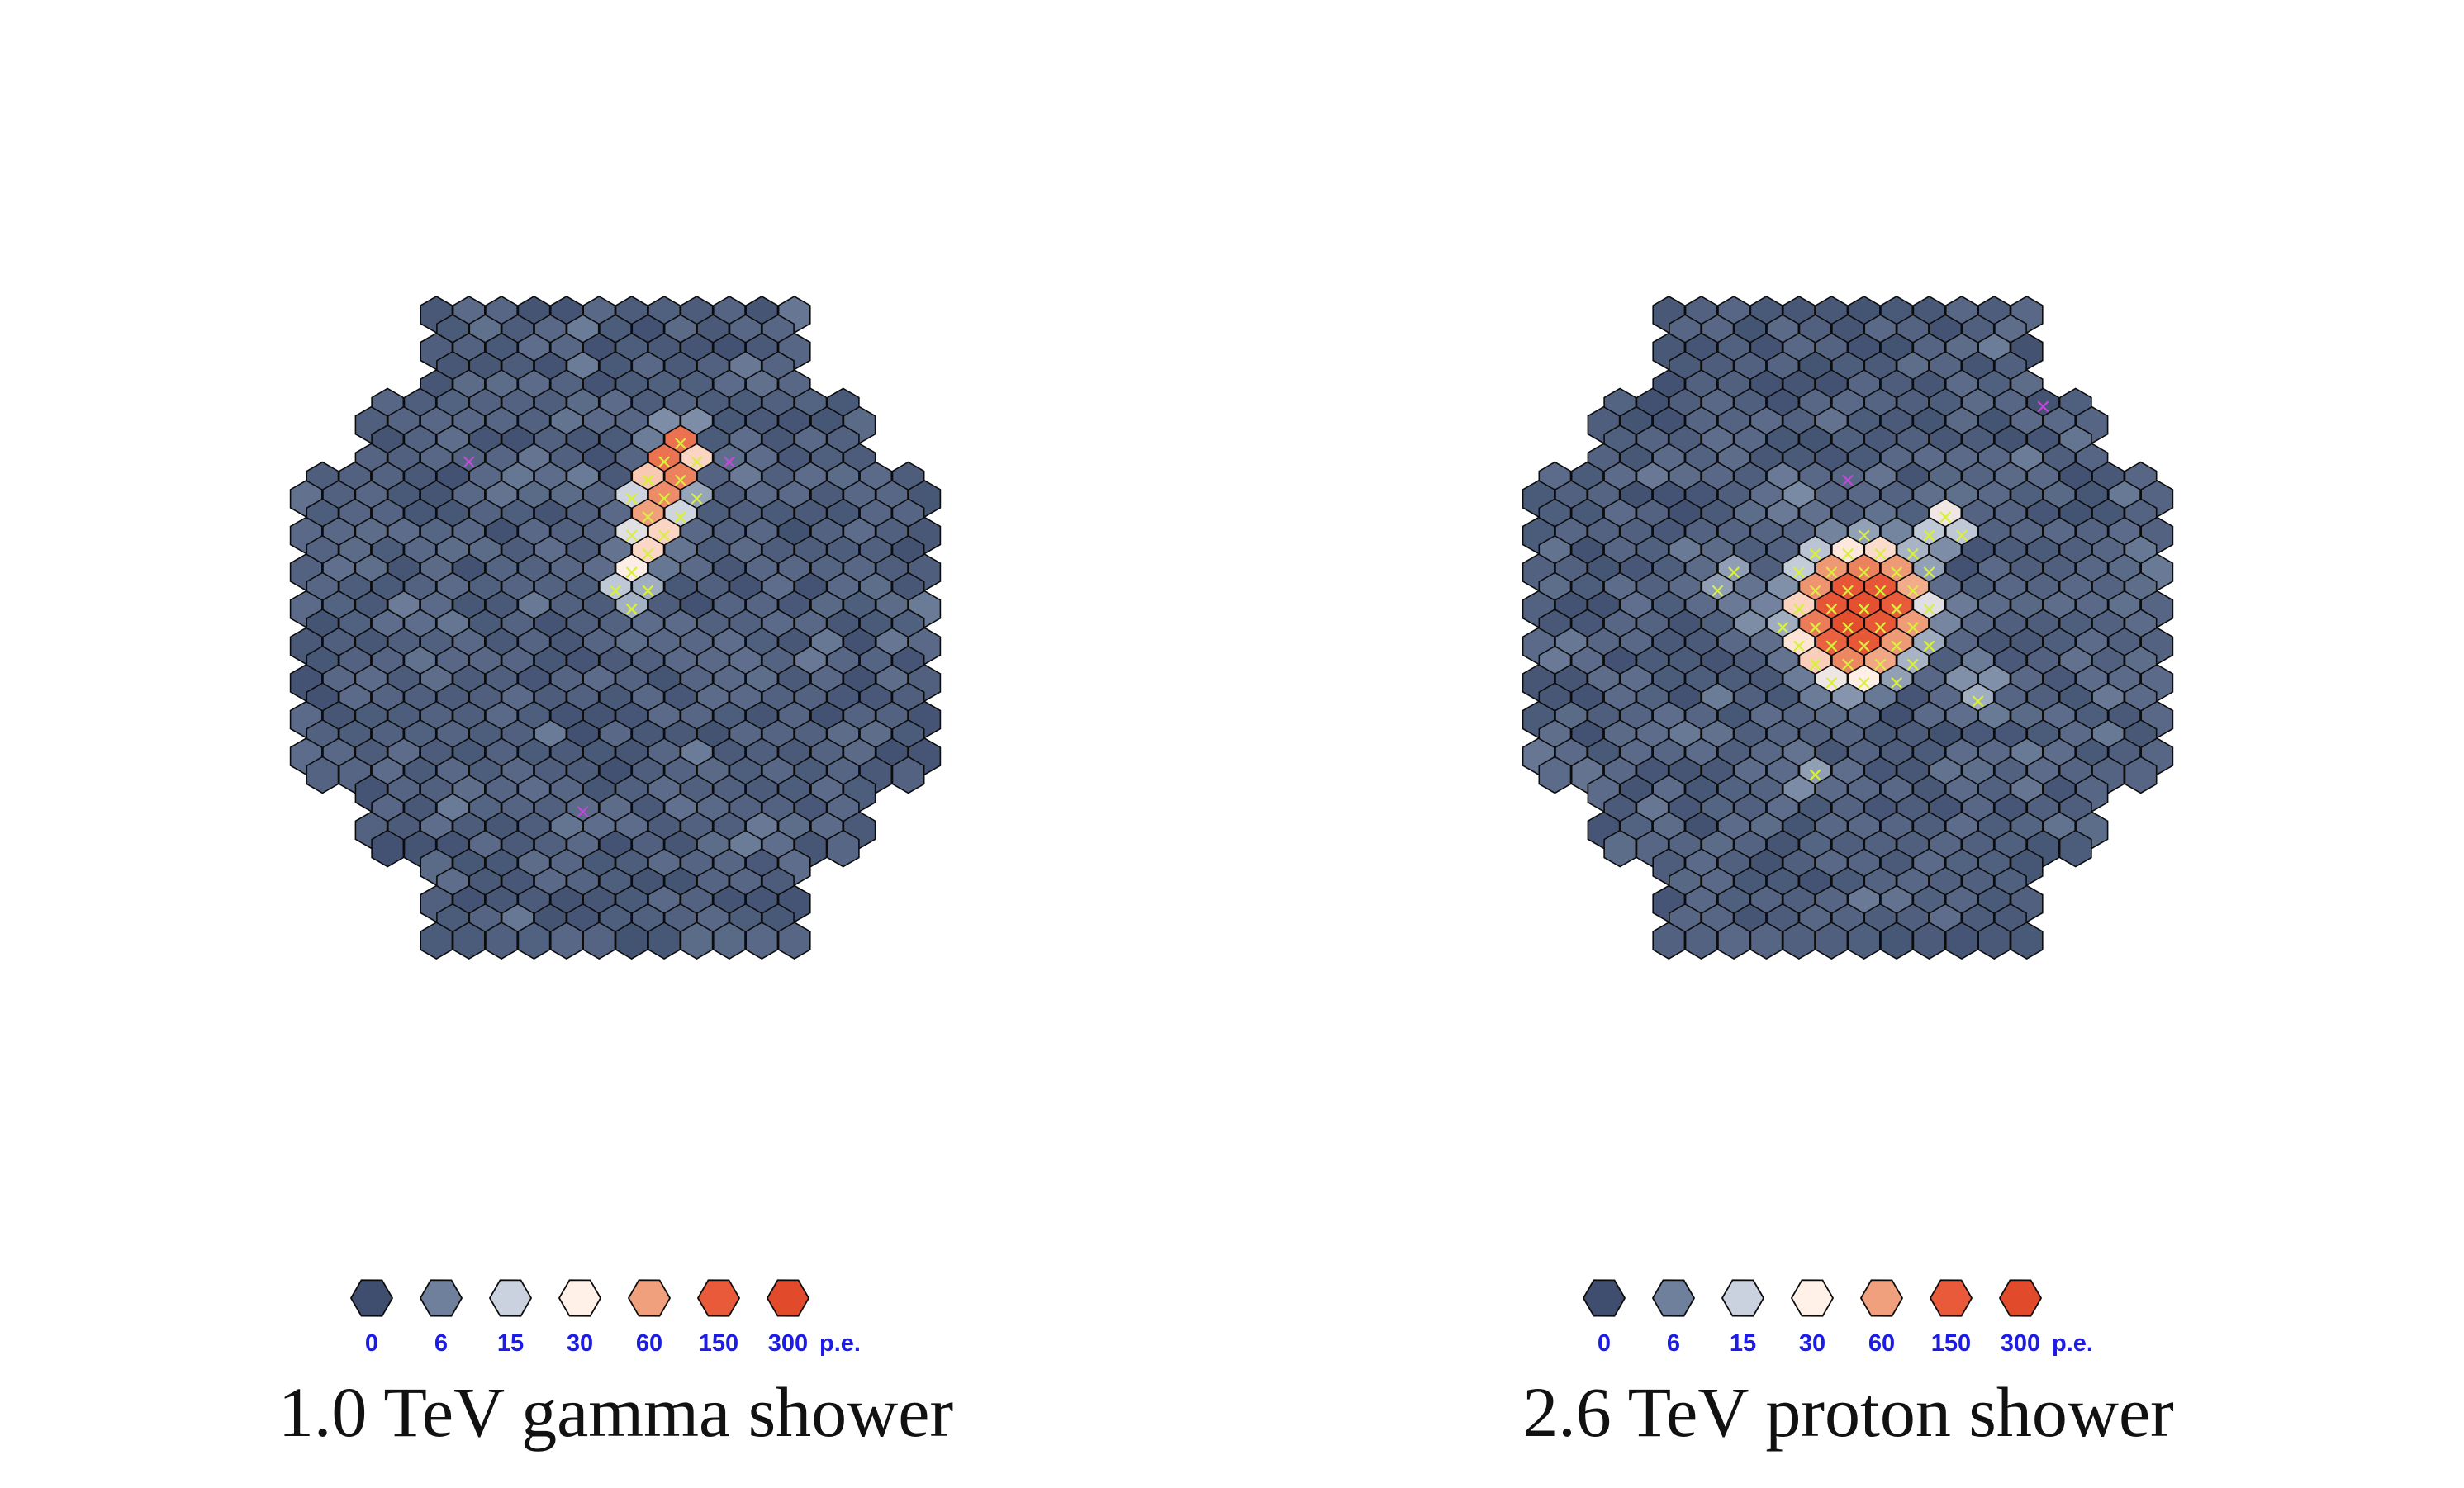 The image size is (2464, 1488). I want to click on camera-image-gamma, so click(615, 627).